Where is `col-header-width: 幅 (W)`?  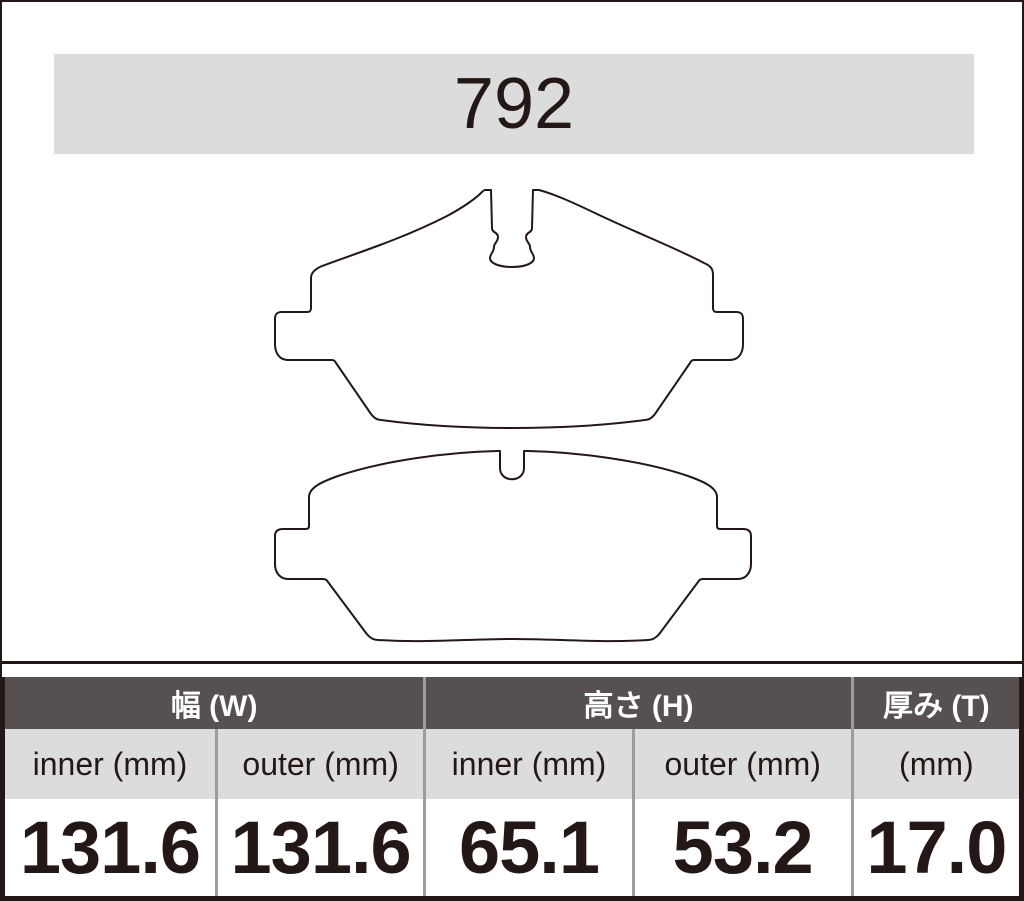 col-header-width: 幅 (W) is located at coordinates (216, 703).